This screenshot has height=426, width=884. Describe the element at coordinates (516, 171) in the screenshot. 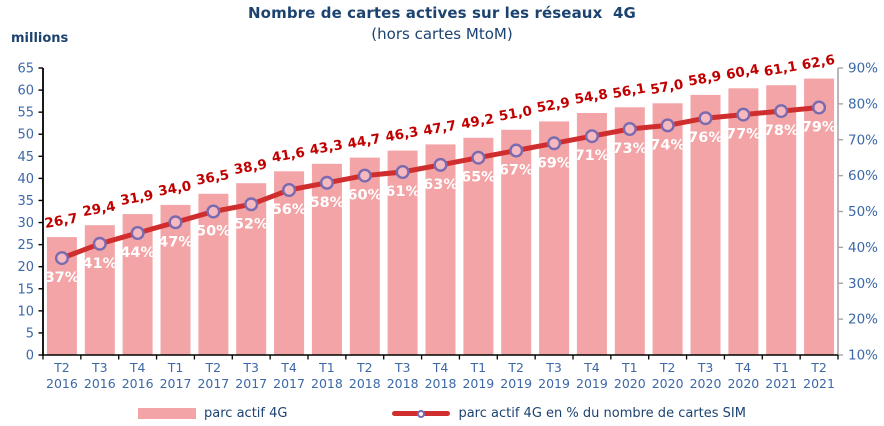

I see `percent-label: 67%` at that location.